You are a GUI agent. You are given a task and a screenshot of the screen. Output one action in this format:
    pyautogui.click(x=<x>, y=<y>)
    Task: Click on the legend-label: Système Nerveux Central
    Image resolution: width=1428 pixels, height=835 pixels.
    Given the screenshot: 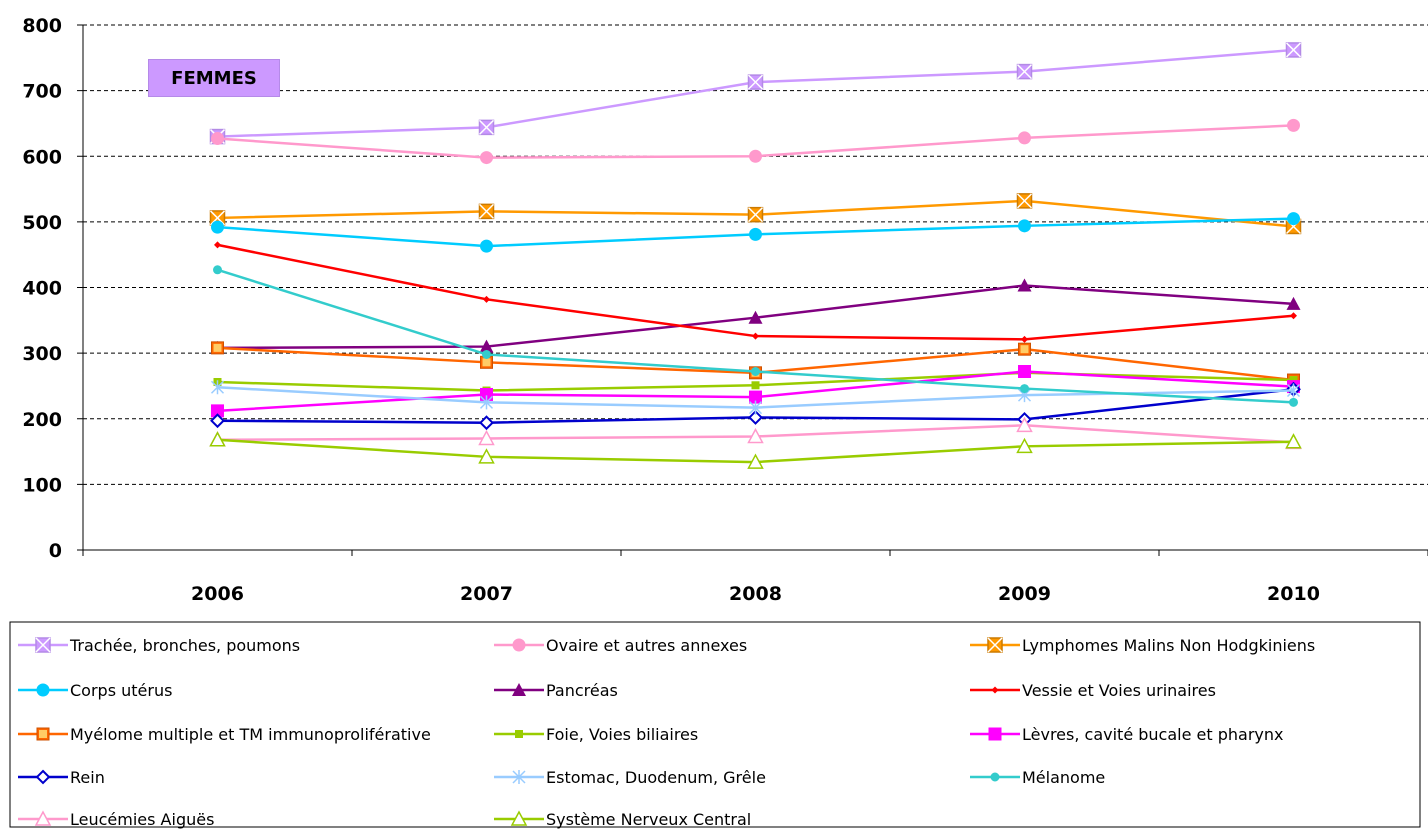 What is the action you would take?
    pyautogui.click(x=648, y=819)
    